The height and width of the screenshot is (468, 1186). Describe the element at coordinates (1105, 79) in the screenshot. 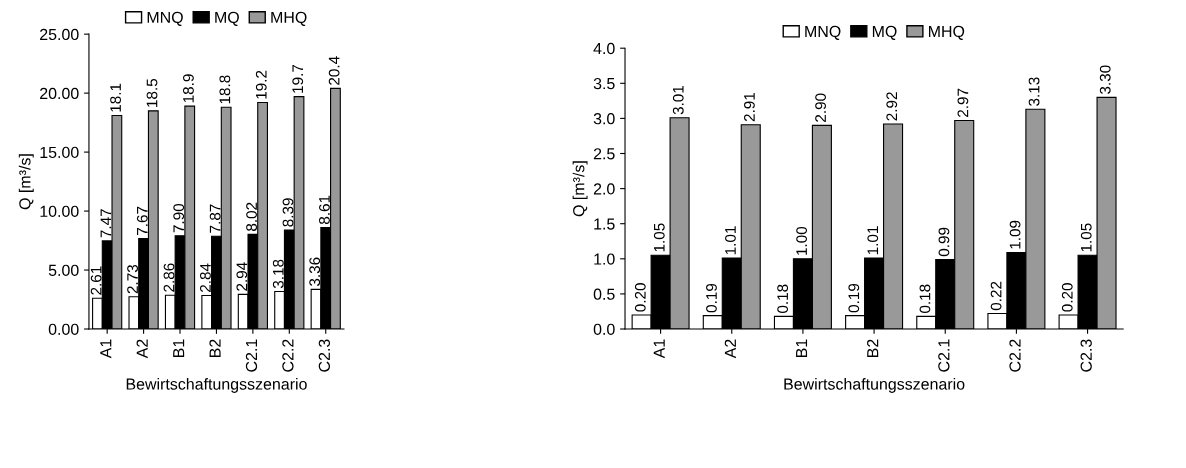

I see `data-label: 3.30` at that location.